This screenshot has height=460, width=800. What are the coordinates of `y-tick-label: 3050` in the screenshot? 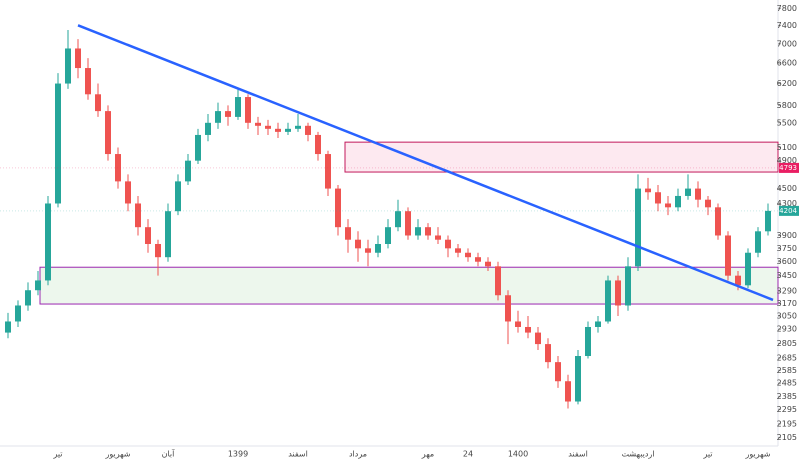 It's located at (787, 316).